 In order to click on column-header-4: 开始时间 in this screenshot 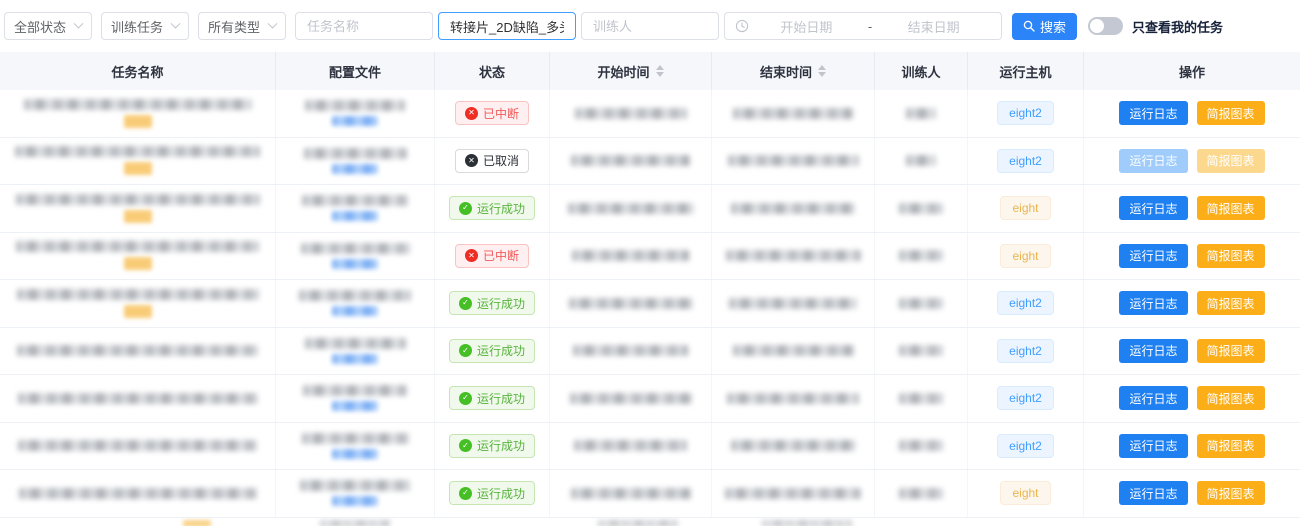, I will do `click(631, 71)`.